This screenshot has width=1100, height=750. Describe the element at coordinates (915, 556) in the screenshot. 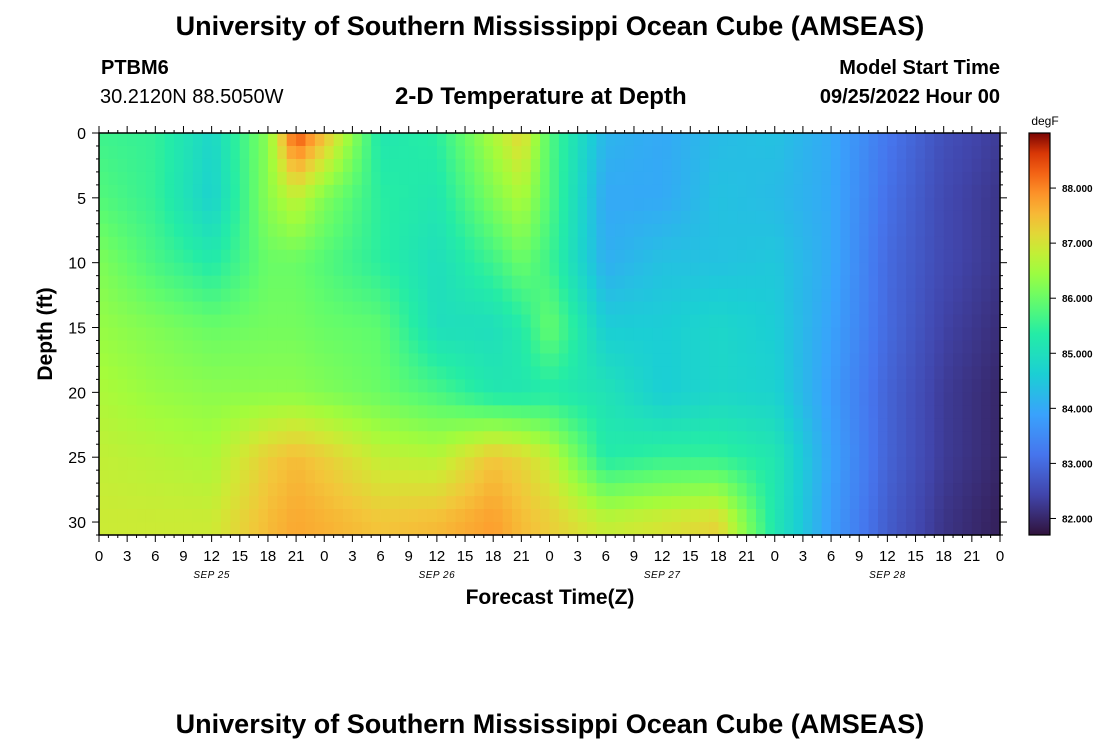

I see `x-tick-label: 15` at that location.